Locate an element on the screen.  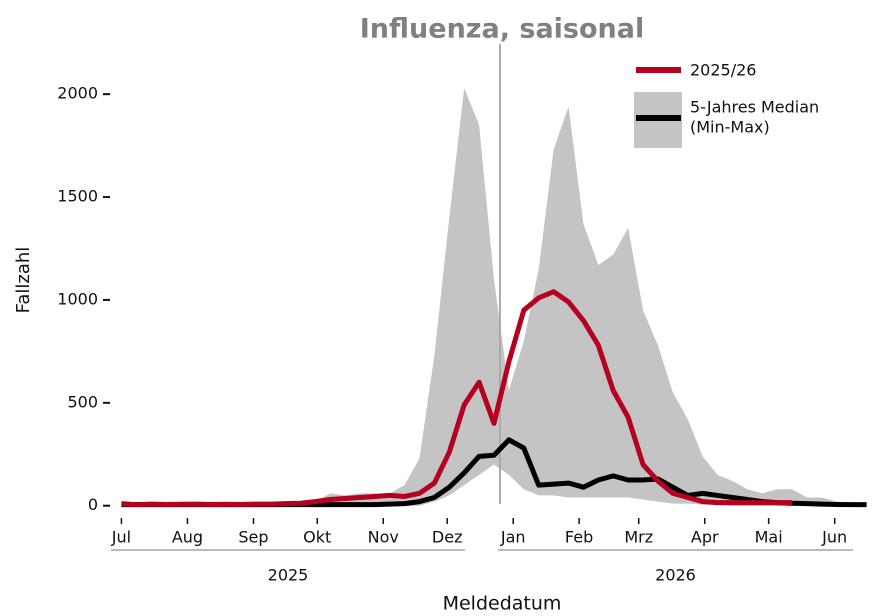
x-tick-label: Okt is located at coordinates (317, 537).